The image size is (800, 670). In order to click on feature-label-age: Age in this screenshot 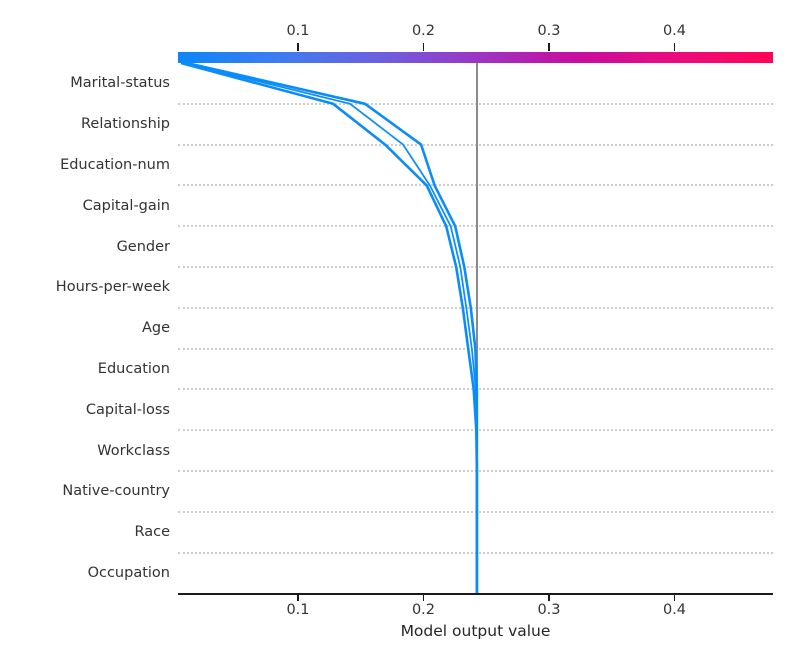, I will do `click(155, 328)`.